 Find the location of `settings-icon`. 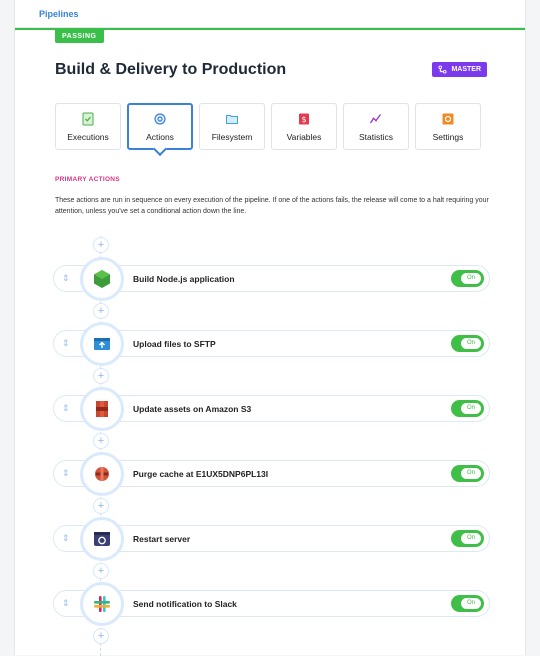

settings-icon is located at coordinates (448, 118).